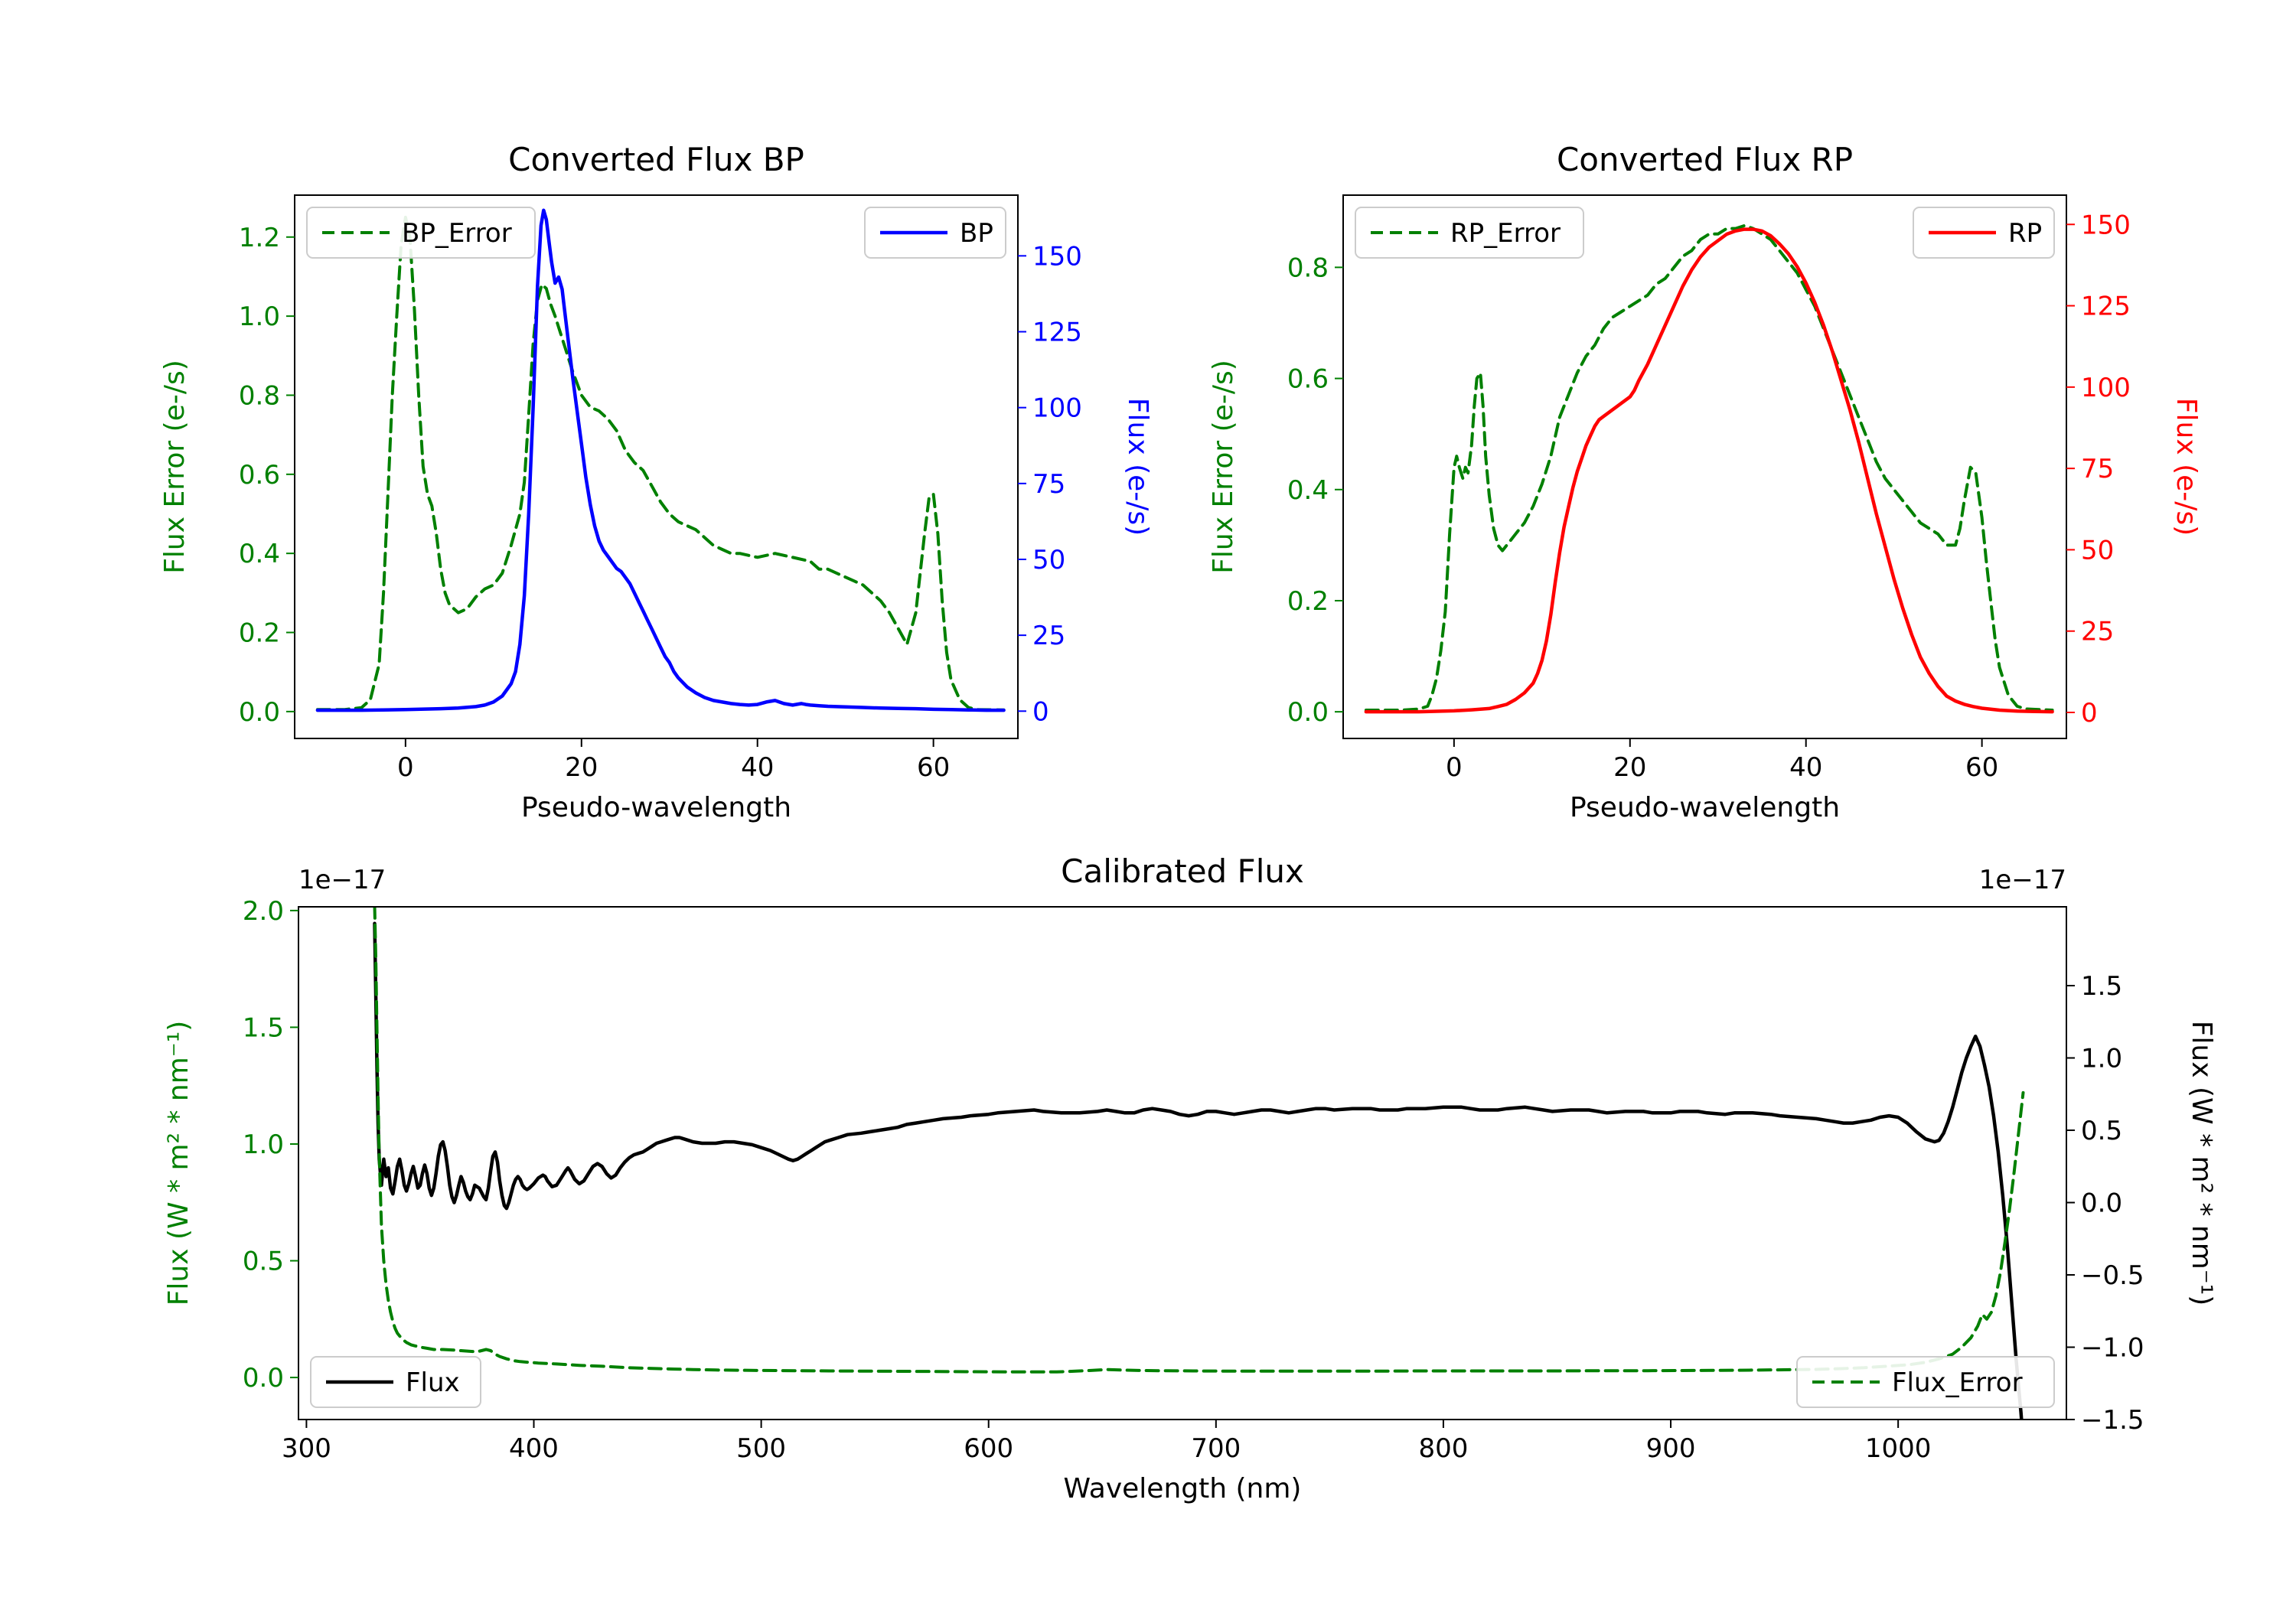  I want to click on x-axis-label: Wavelength (nm), so click(1183, 1488).